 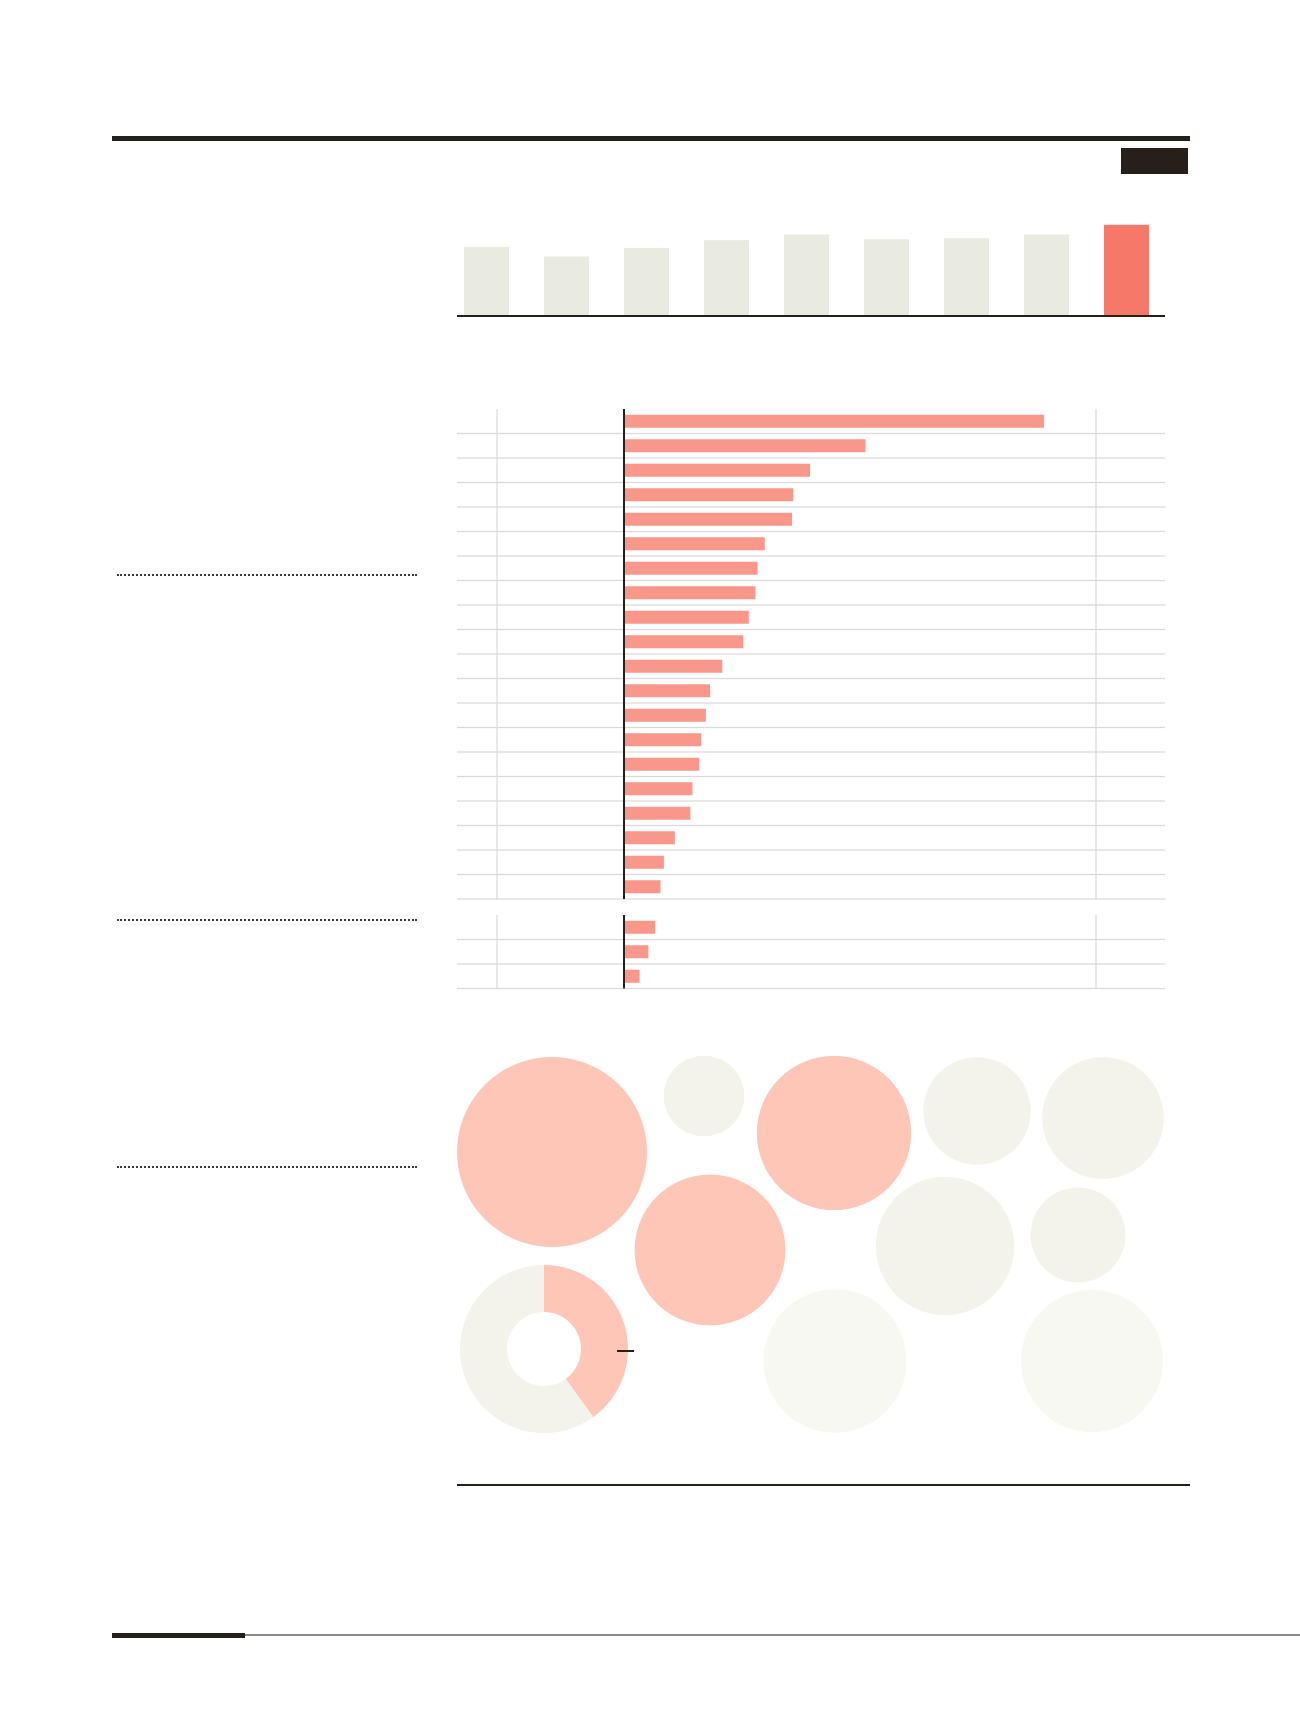 What do you see at coordinates (651, 138) in the screenshot?
I see `top-rule` at bounding box center [651, 138].